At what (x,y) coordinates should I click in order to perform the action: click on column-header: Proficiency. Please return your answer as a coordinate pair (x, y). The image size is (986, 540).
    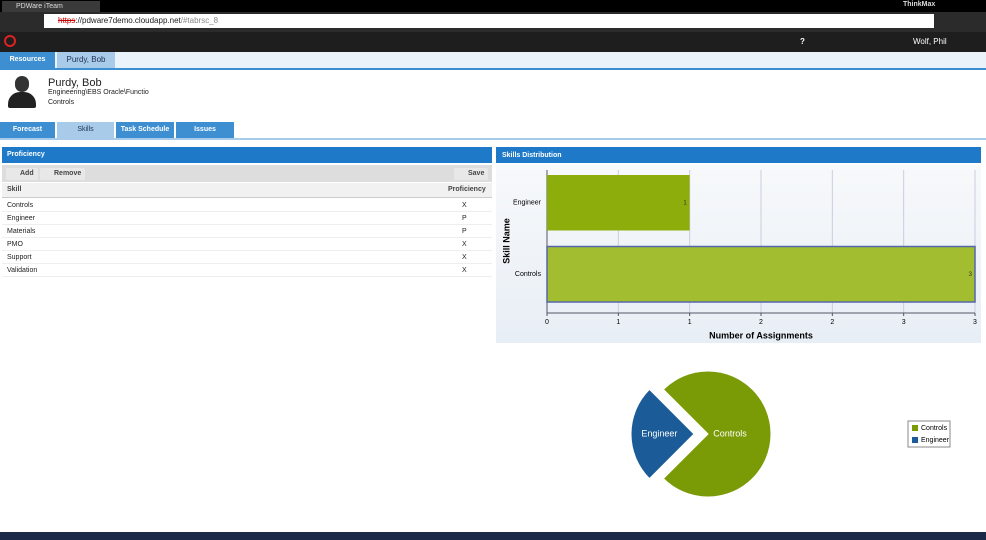
    Looking at the image, I should click on (467, 189).